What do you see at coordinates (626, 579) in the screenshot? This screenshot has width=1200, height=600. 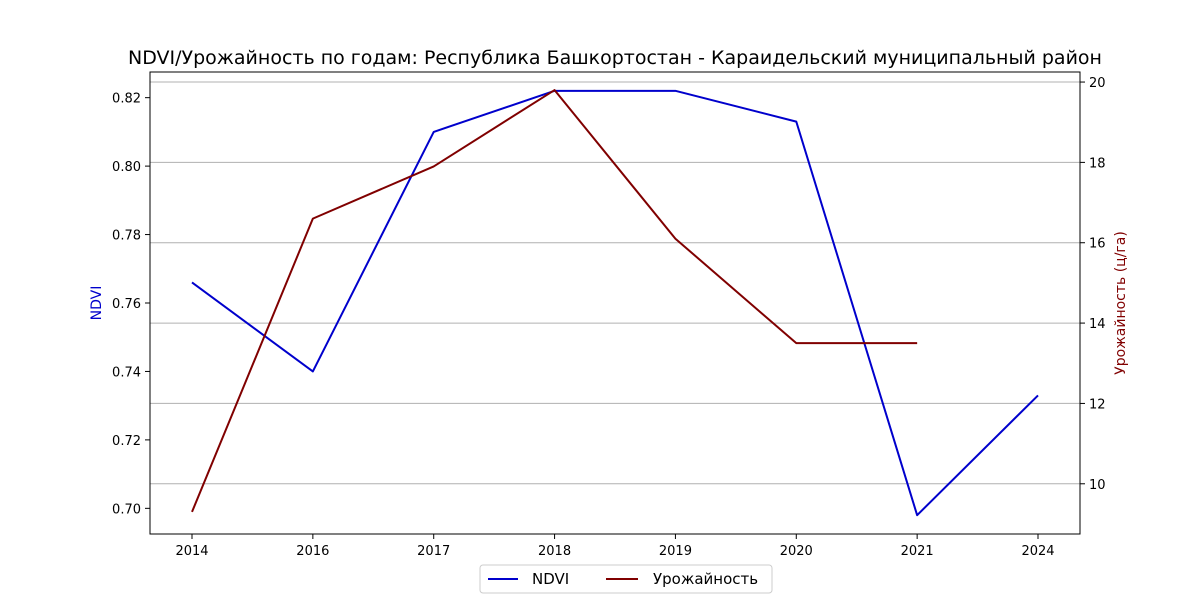 I see `legend: NDVI Урожайность` at bounding box center [626, 579].